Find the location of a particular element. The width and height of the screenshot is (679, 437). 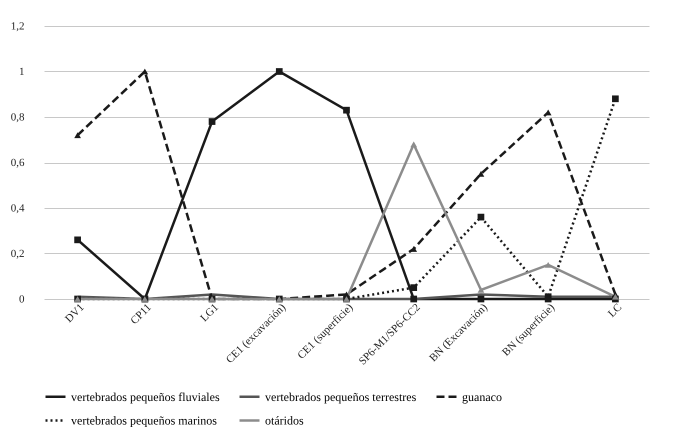

legend-label: vertebrados pequeños fluviales is located at coordinates (145, 397).